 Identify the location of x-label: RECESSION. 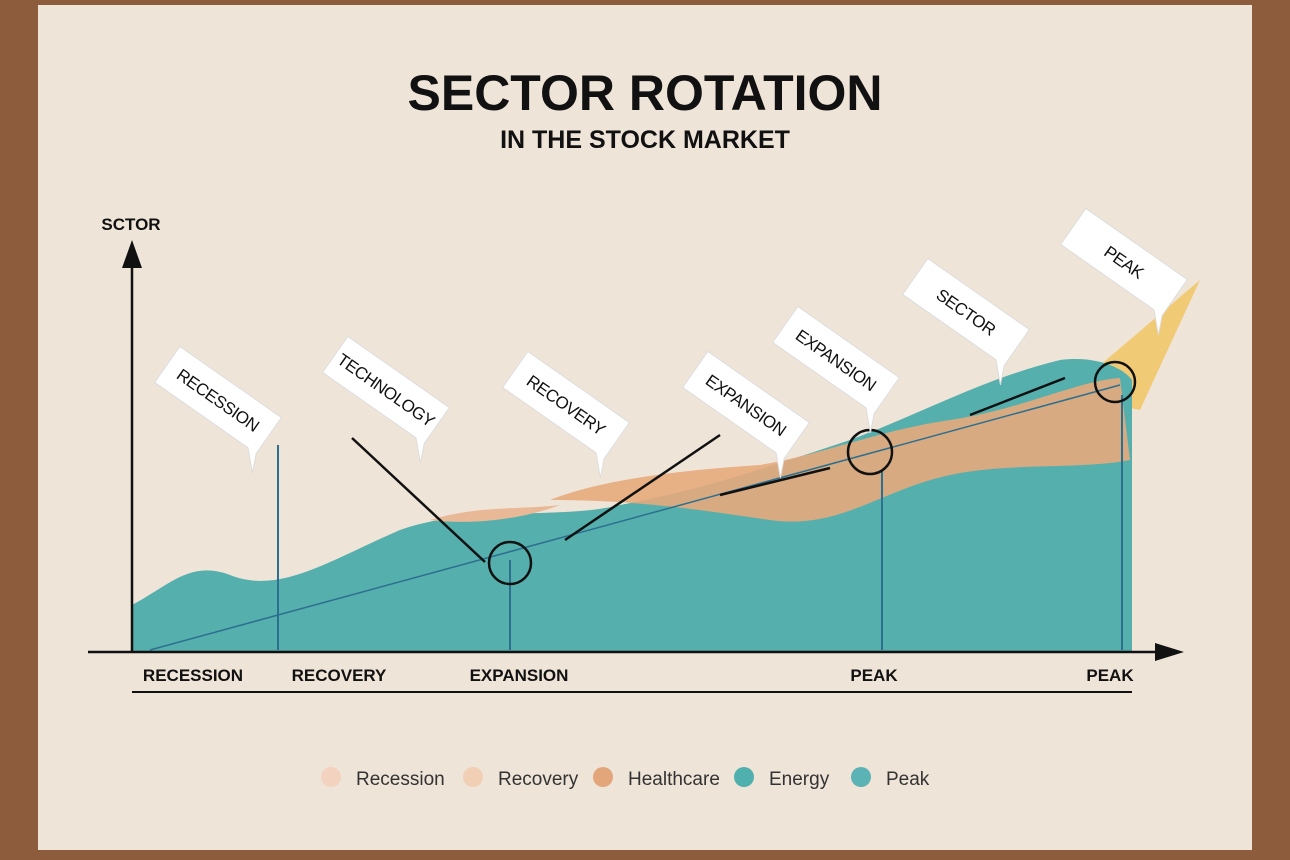
(193, 675).